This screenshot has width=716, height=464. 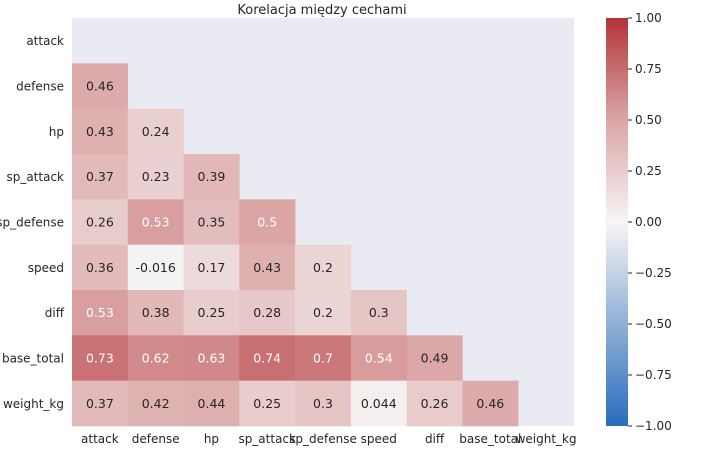 I want to click on heatmap-cell-speed-sp_defense, so click(x=323, y=267).